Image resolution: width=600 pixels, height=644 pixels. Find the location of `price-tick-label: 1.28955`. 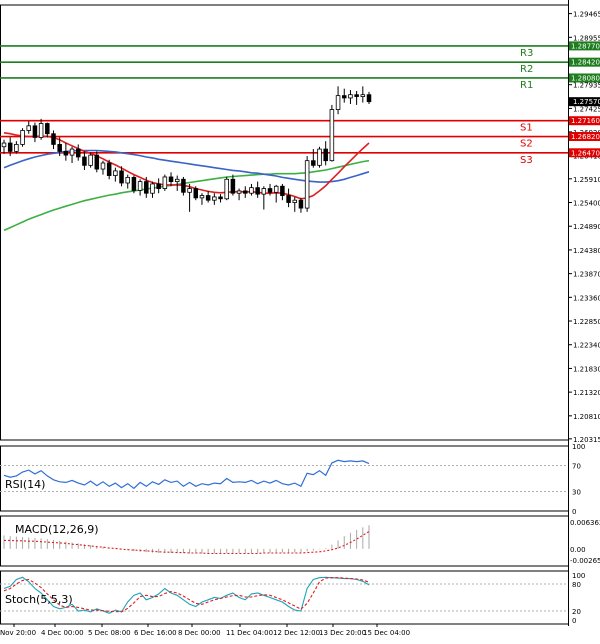

price-tick-label: 1.28955 is located at coordinates (586, 38).